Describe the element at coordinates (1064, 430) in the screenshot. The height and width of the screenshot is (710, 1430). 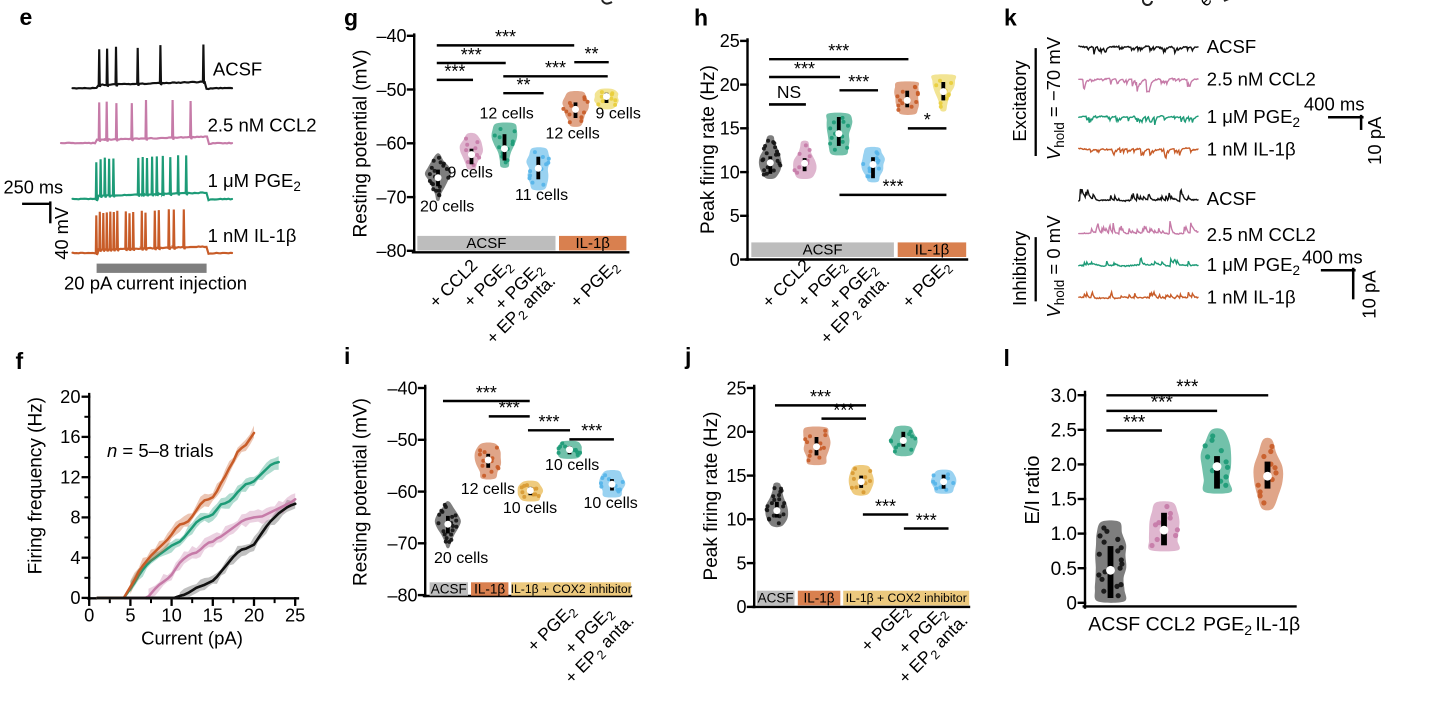
I see `svg-text: 2.5` at that location.